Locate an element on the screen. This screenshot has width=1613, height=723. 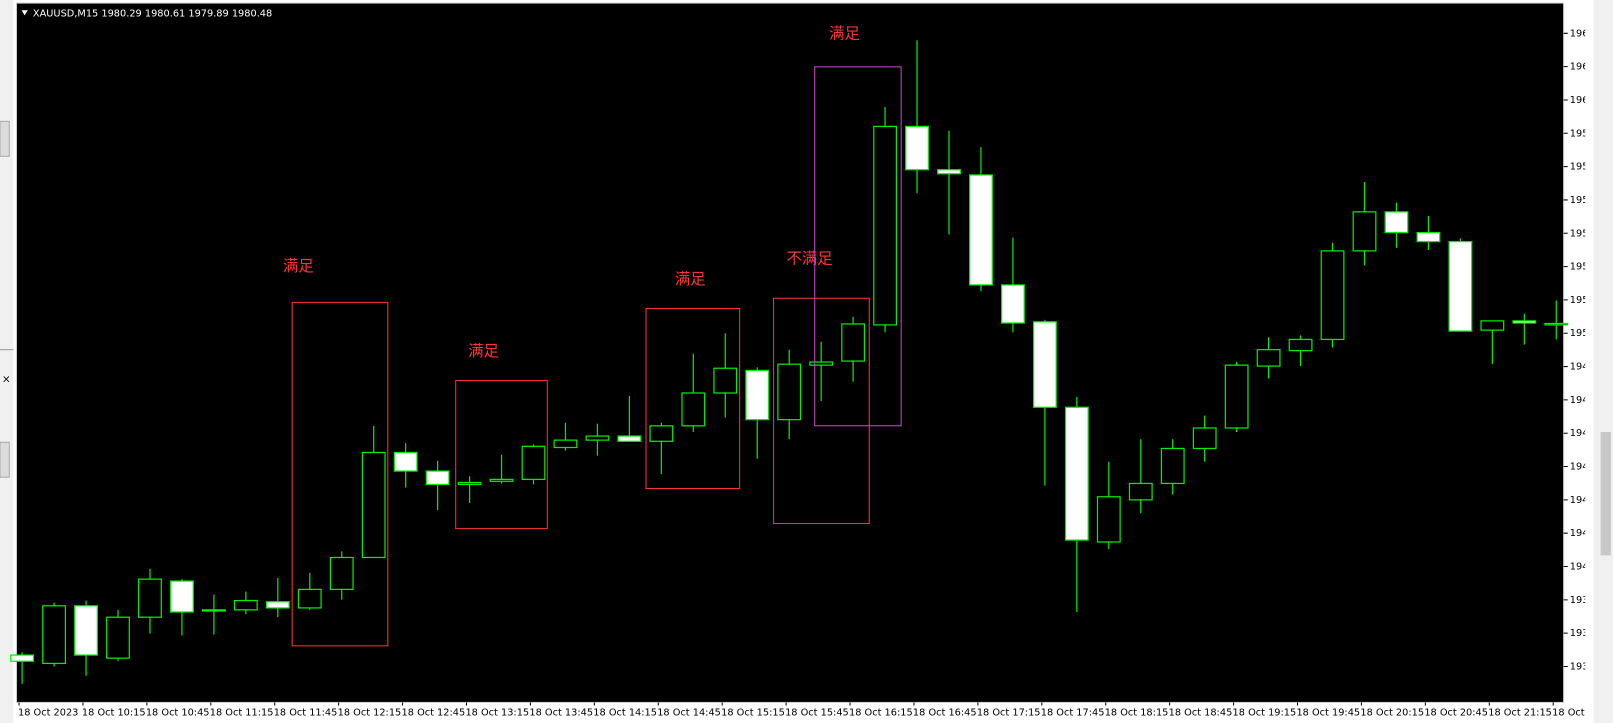
y-tick-label: 1957.5 is located at coordinates (1587, 167).